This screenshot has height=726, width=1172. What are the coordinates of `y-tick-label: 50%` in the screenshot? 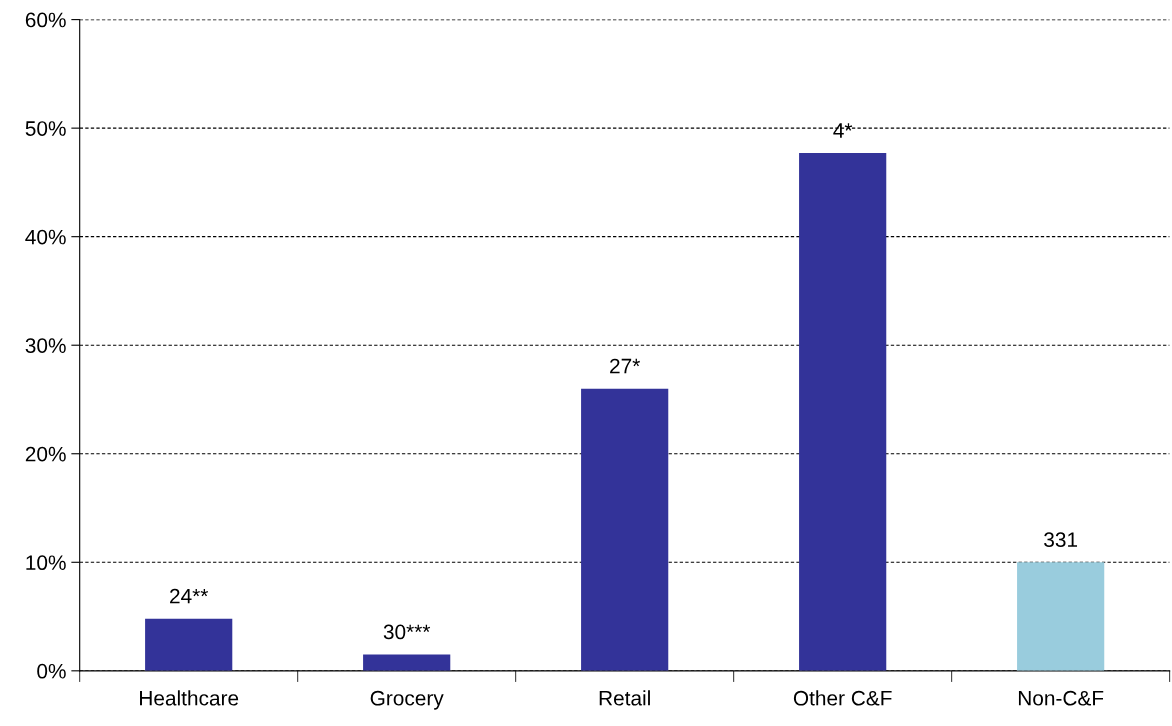 It's located at (45, 128).